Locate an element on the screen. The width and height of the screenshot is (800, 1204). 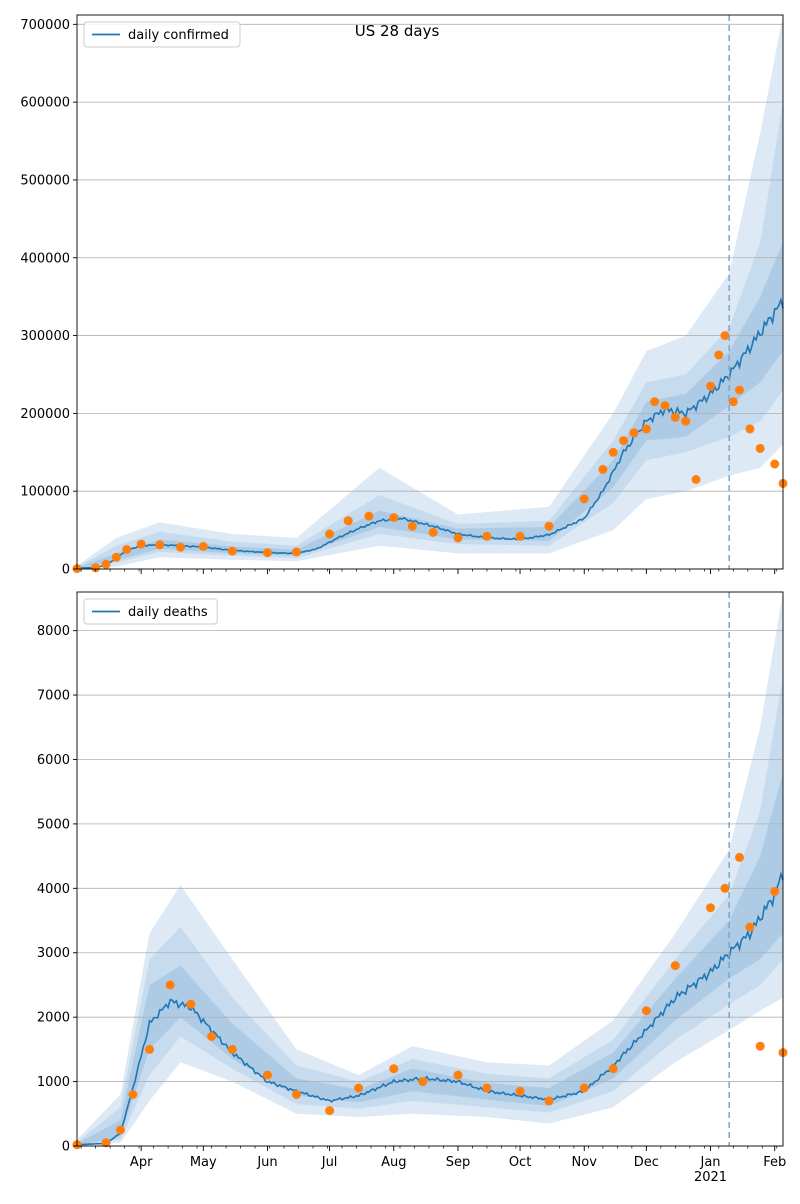
y-tick-label: 200000 is located at coordinates (45, 414).